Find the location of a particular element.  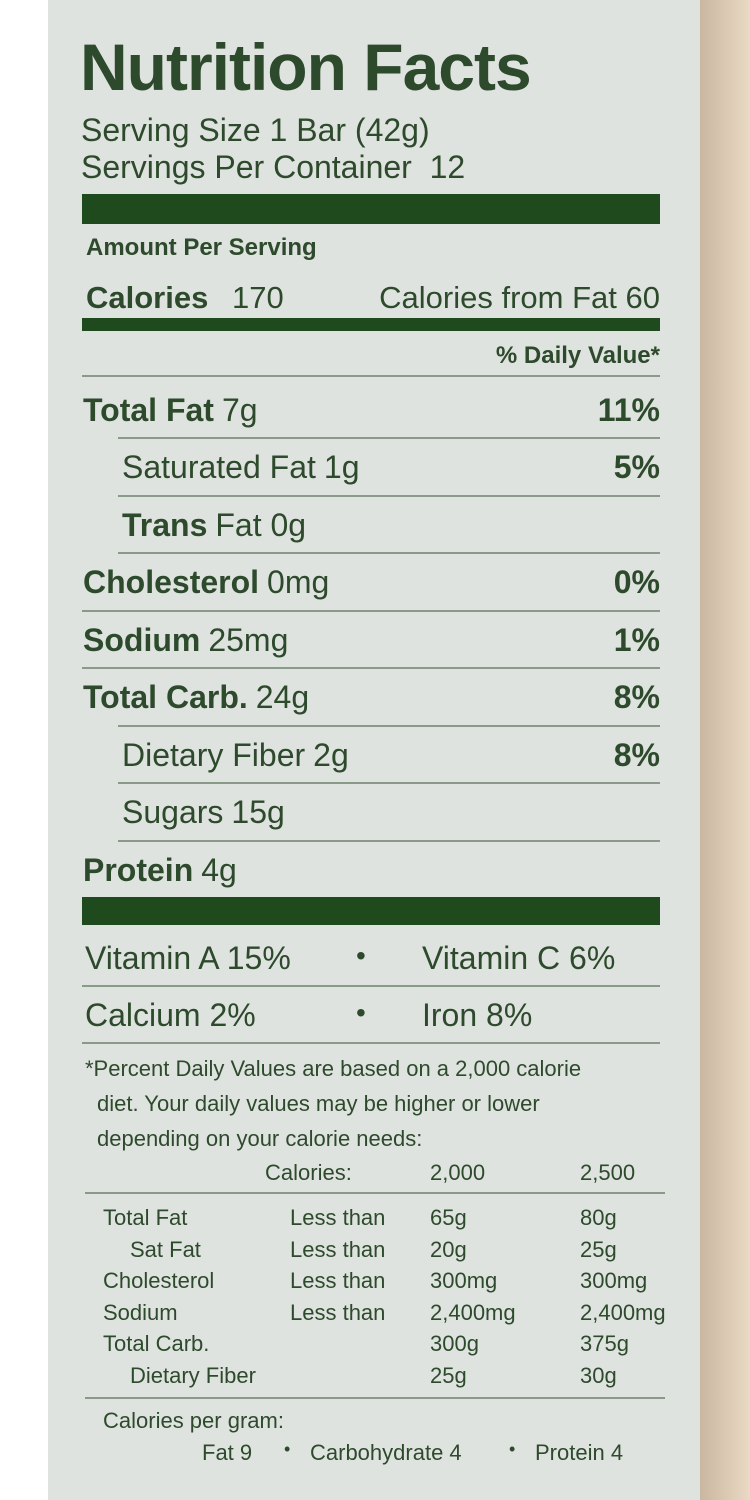

table-header: 2,500 is located at coordinates (608, 1172).